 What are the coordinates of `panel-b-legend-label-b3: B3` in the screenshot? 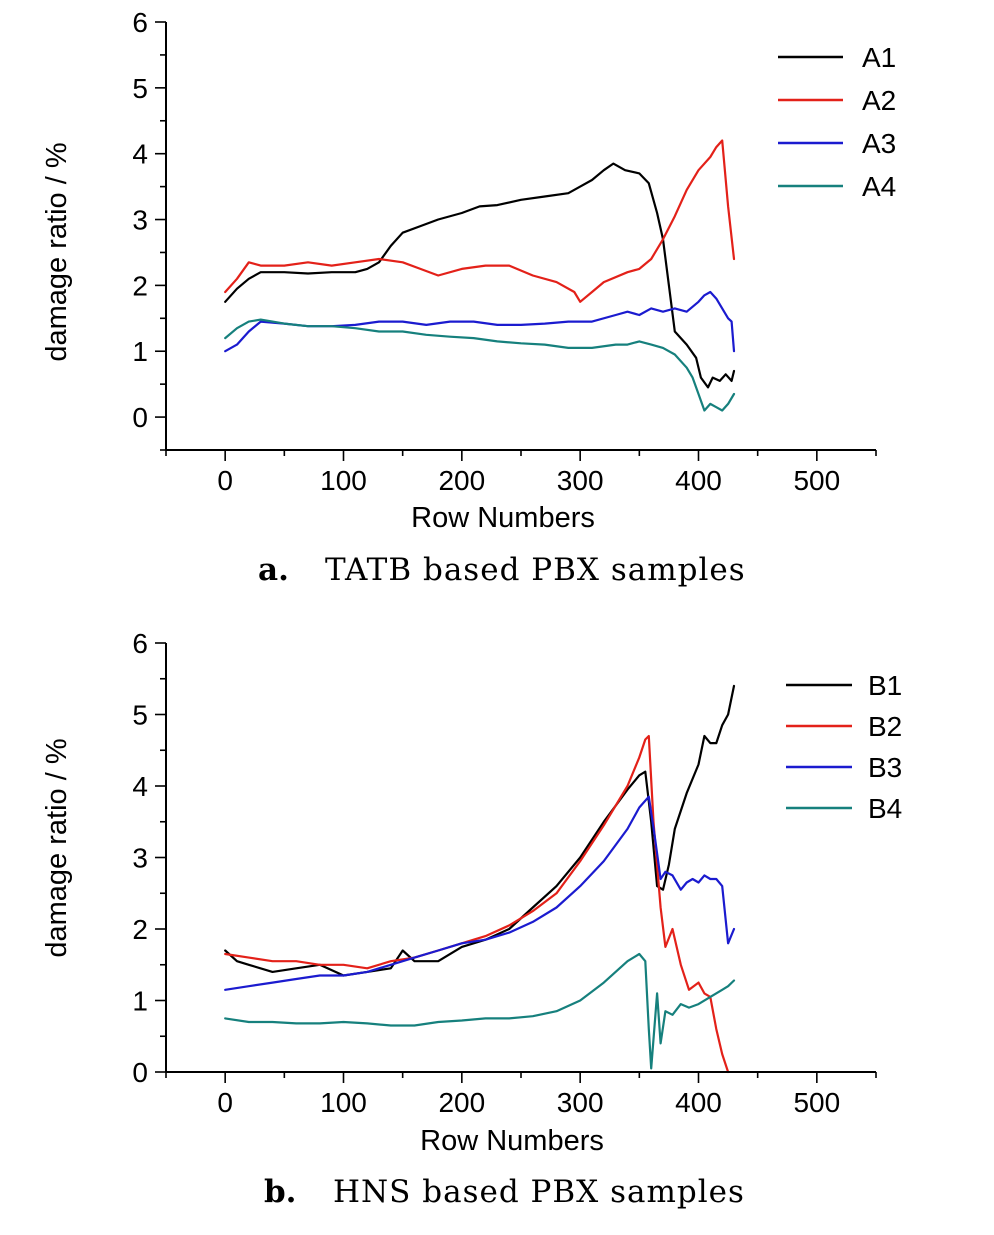 It's located at (885, 767).